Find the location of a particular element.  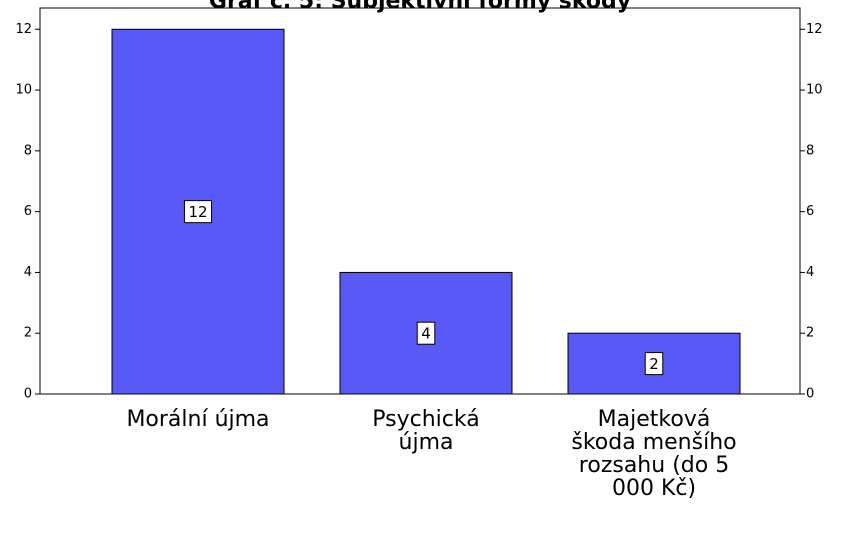

data-label: 2 is located at coordinates (654, 364).